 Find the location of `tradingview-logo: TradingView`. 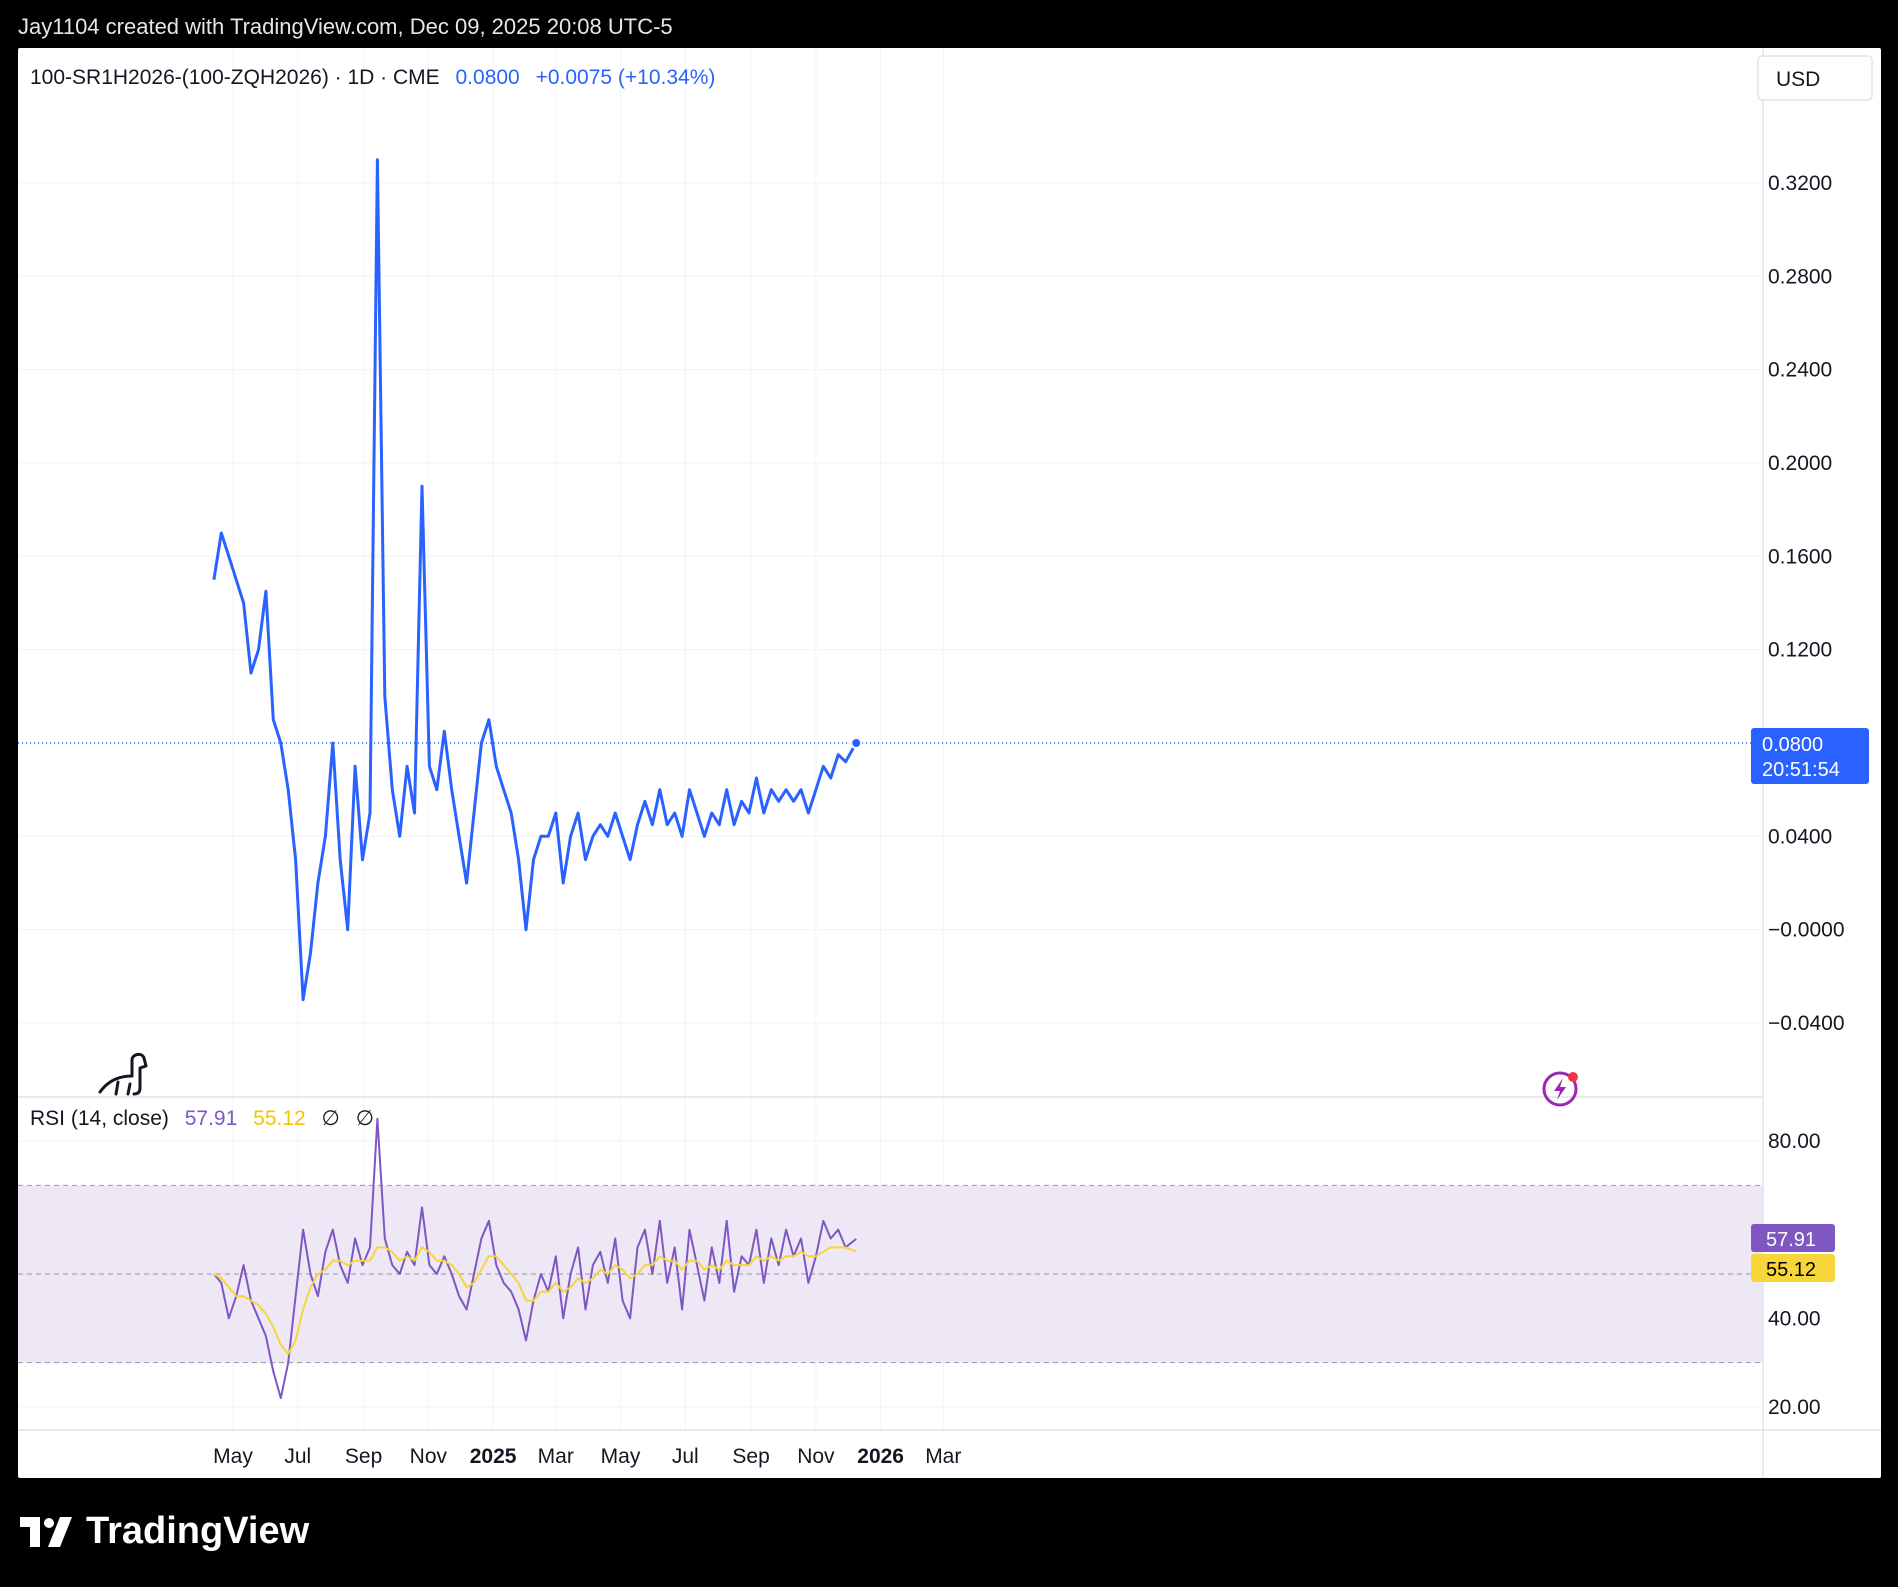

tradingview-logo: TradingView is located at coordinates (164, 1531).